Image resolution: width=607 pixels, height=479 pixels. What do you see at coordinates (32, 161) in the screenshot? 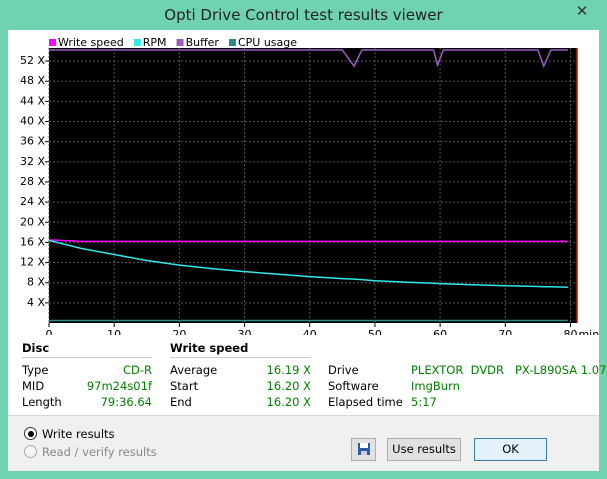
I see `y-tick-label: 32 X` at bounding box center [32, 161].